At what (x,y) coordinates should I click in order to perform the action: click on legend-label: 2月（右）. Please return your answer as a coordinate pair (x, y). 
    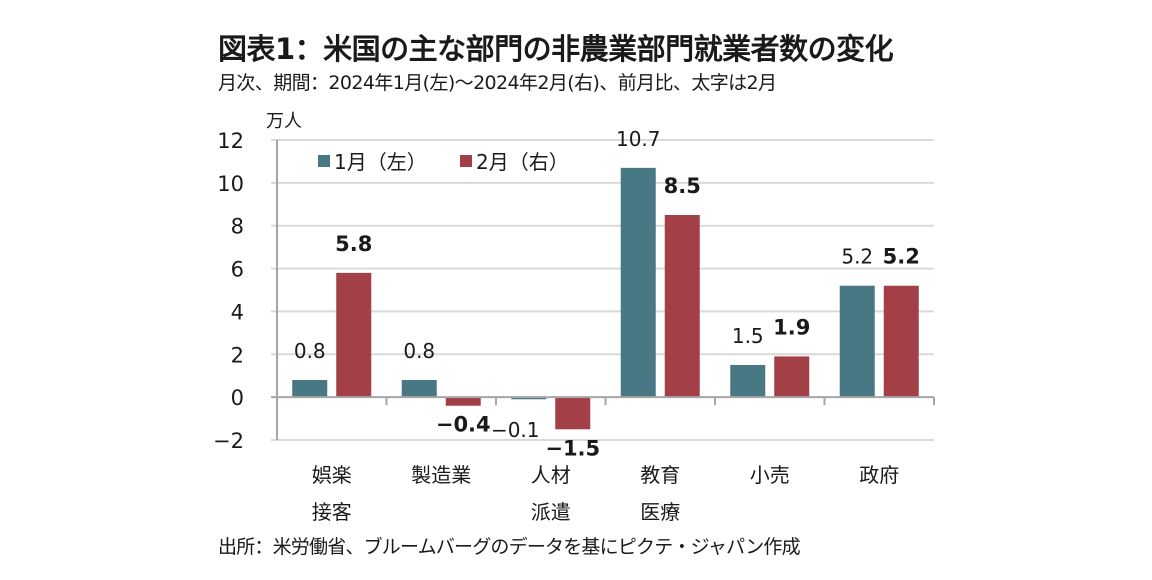
    Looking at the image, I should click on (522, 162).